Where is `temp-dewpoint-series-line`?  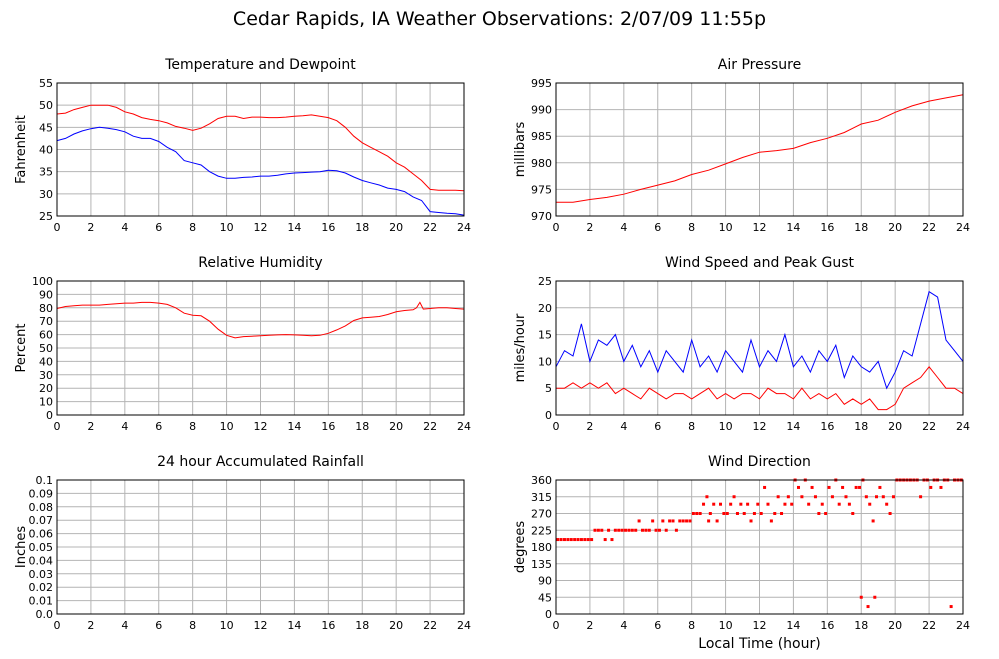
temp-dewpoint-series-line is located at coordinates (260, 171).